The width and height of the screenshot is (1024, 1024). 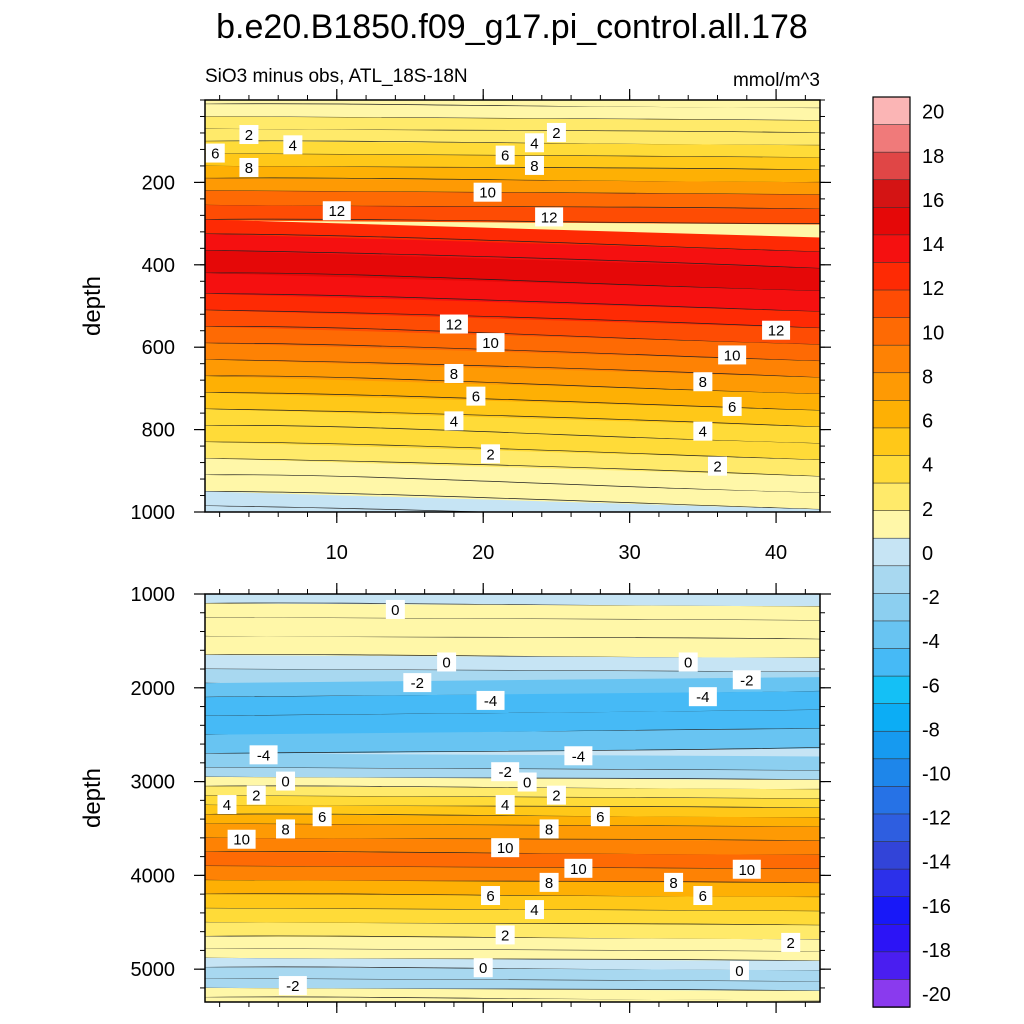 I want to click on colorbar-label: -6, so click(x=931, y=686).